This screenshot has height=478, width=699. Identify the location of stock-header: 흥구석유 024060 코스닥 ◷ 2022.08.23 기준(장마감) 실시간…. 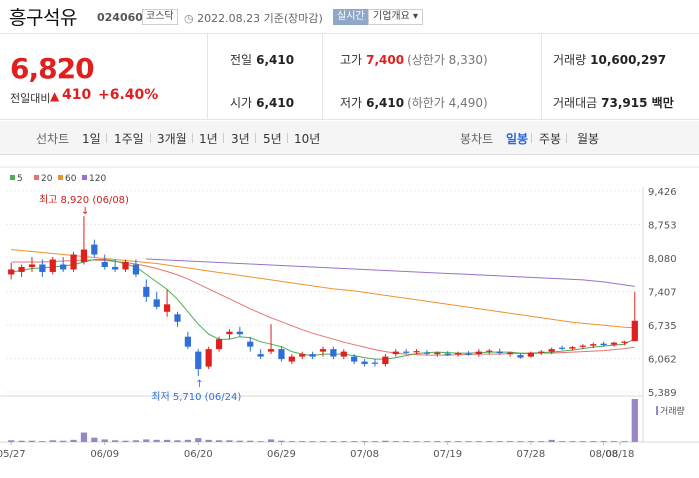
(349, 17).